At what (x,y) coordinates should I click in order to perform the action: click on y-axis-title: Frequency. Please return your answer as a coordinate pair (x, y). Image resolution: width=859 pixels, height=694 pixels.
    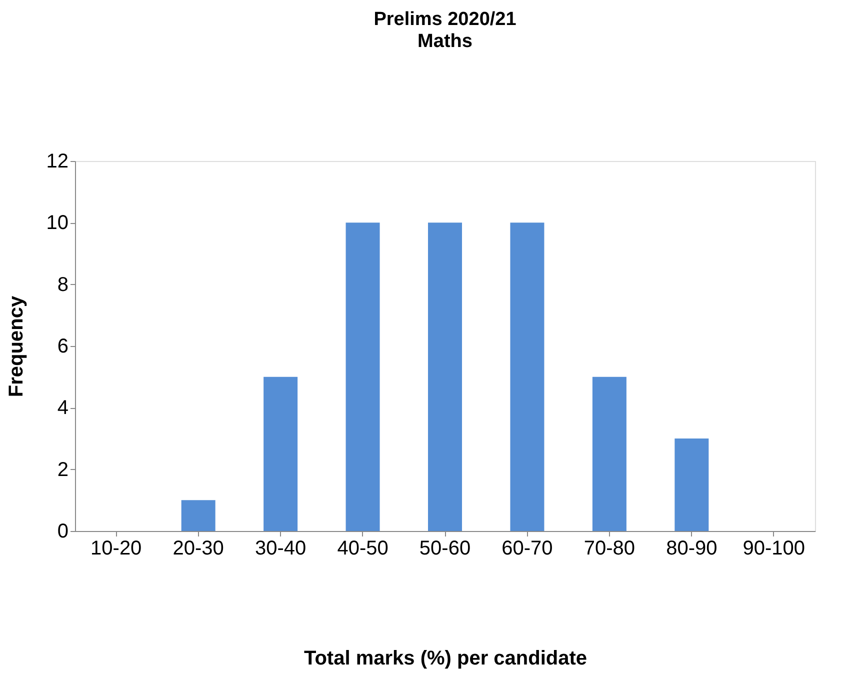
    Looking at the image, I should click on (16, 346).